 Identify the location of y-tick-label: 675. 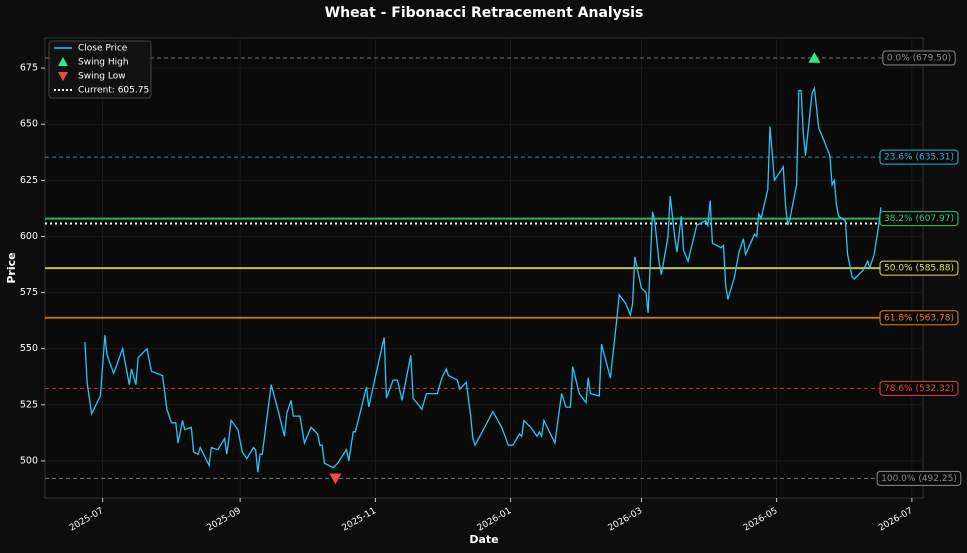
(29, 68).